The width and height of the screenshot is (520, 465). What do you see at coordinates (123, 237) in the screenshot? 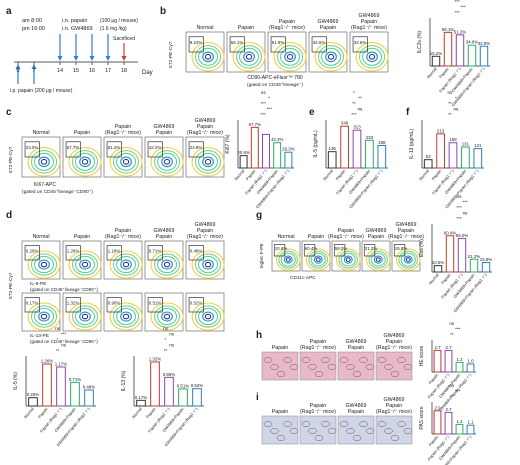
I see `flow-d1-title-2-1: (Rag1⁻/⁻ mice)` at bounding box center [123, 237].